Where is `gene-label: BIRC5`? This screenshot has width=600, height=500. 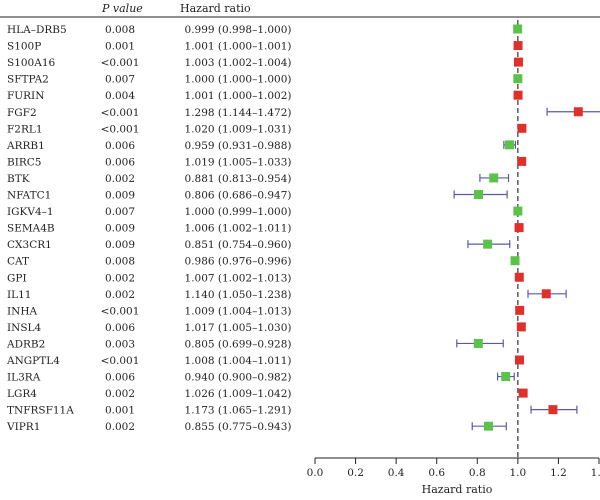
gene-label: BIRC5 is located at coordinates (24, 162).